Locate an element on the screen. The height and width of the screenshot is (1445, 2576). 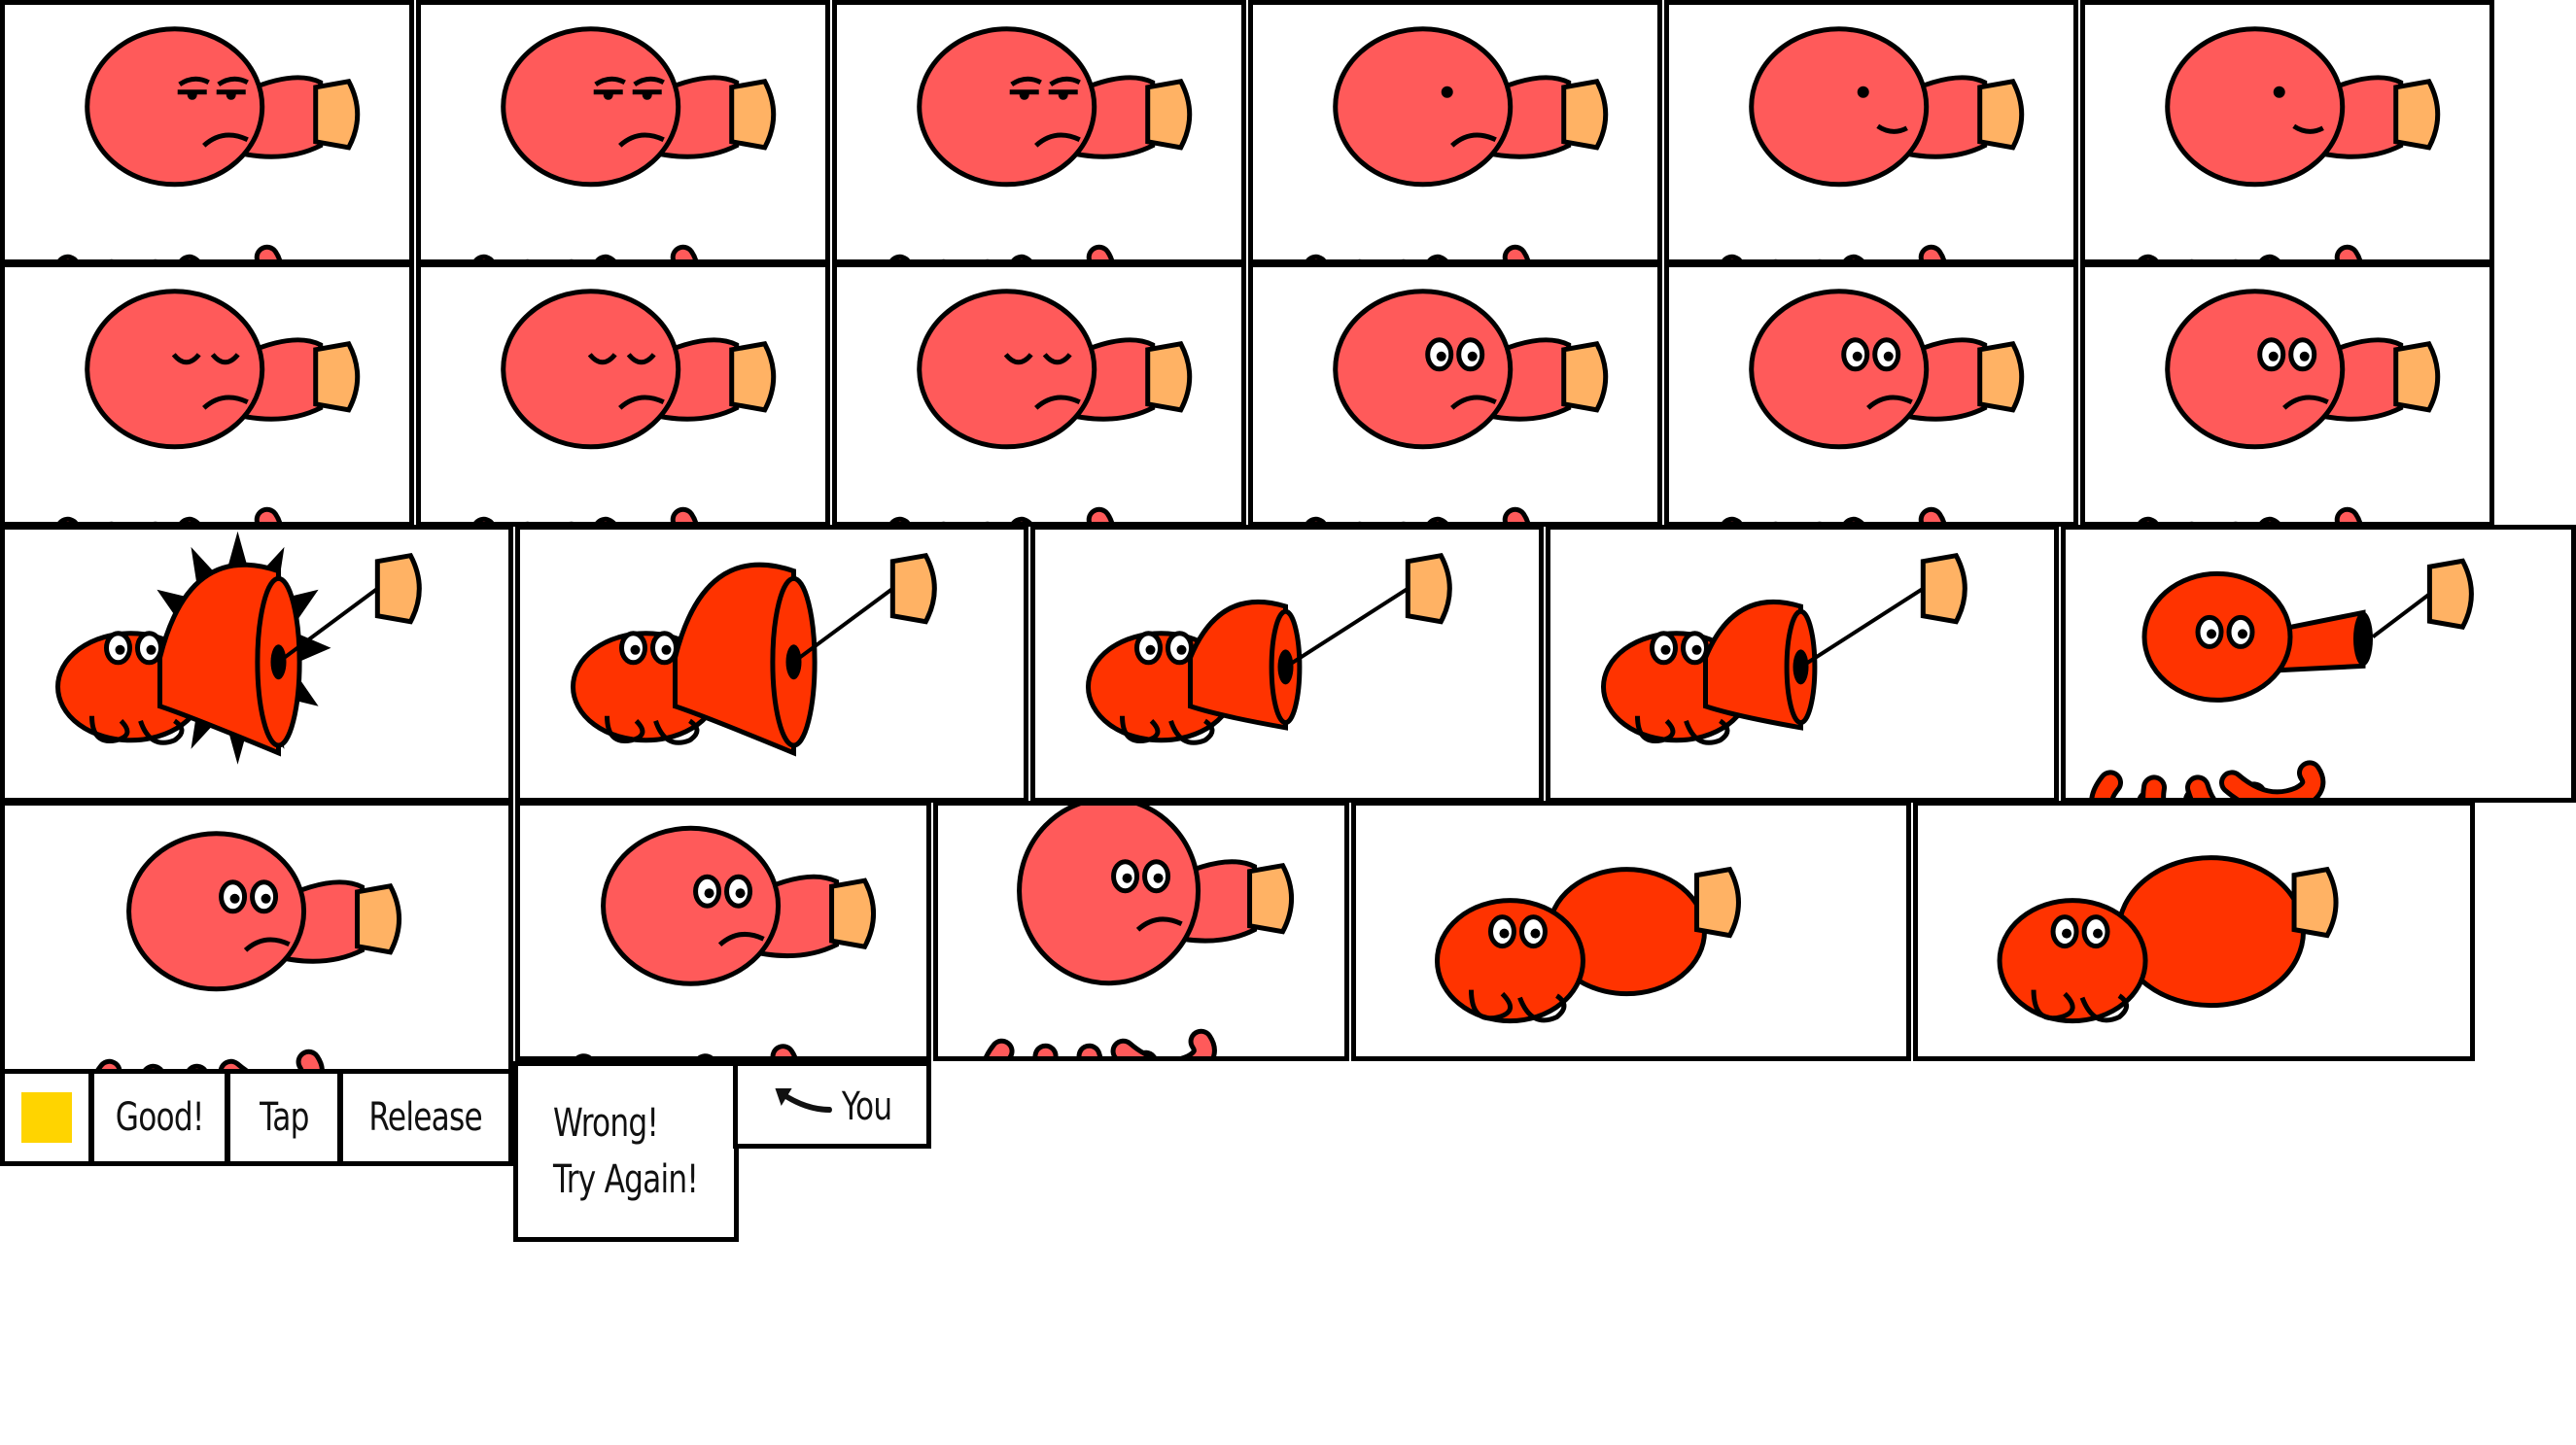
wrong-label: Wrong! Try Again! is located at coordinates (626, 1151).